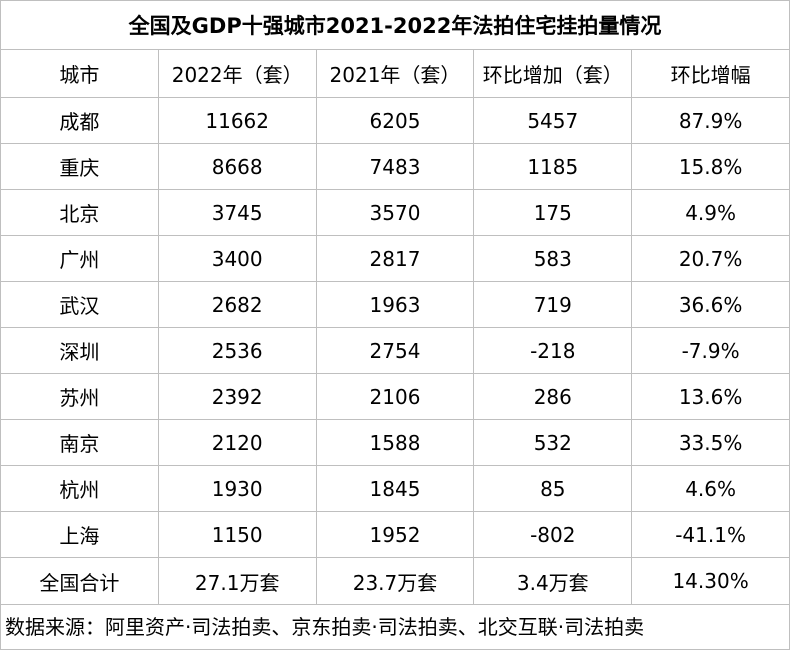 This screenshot has width=790, height=650. Describe the element at coordinates (237, 488) in the screenshot. I see `value-2022-cell: 1930` at that location.